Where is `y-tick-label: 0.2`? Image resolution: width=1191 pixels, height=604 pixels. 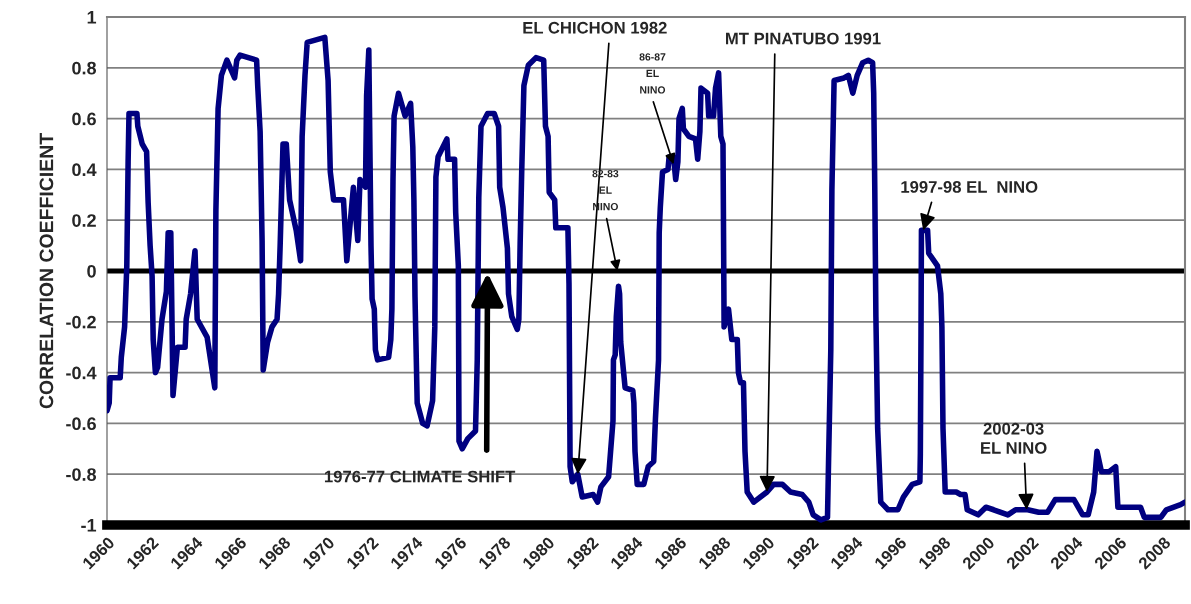 y-tick-label: 0.2 is located at coordinates (84, 220).